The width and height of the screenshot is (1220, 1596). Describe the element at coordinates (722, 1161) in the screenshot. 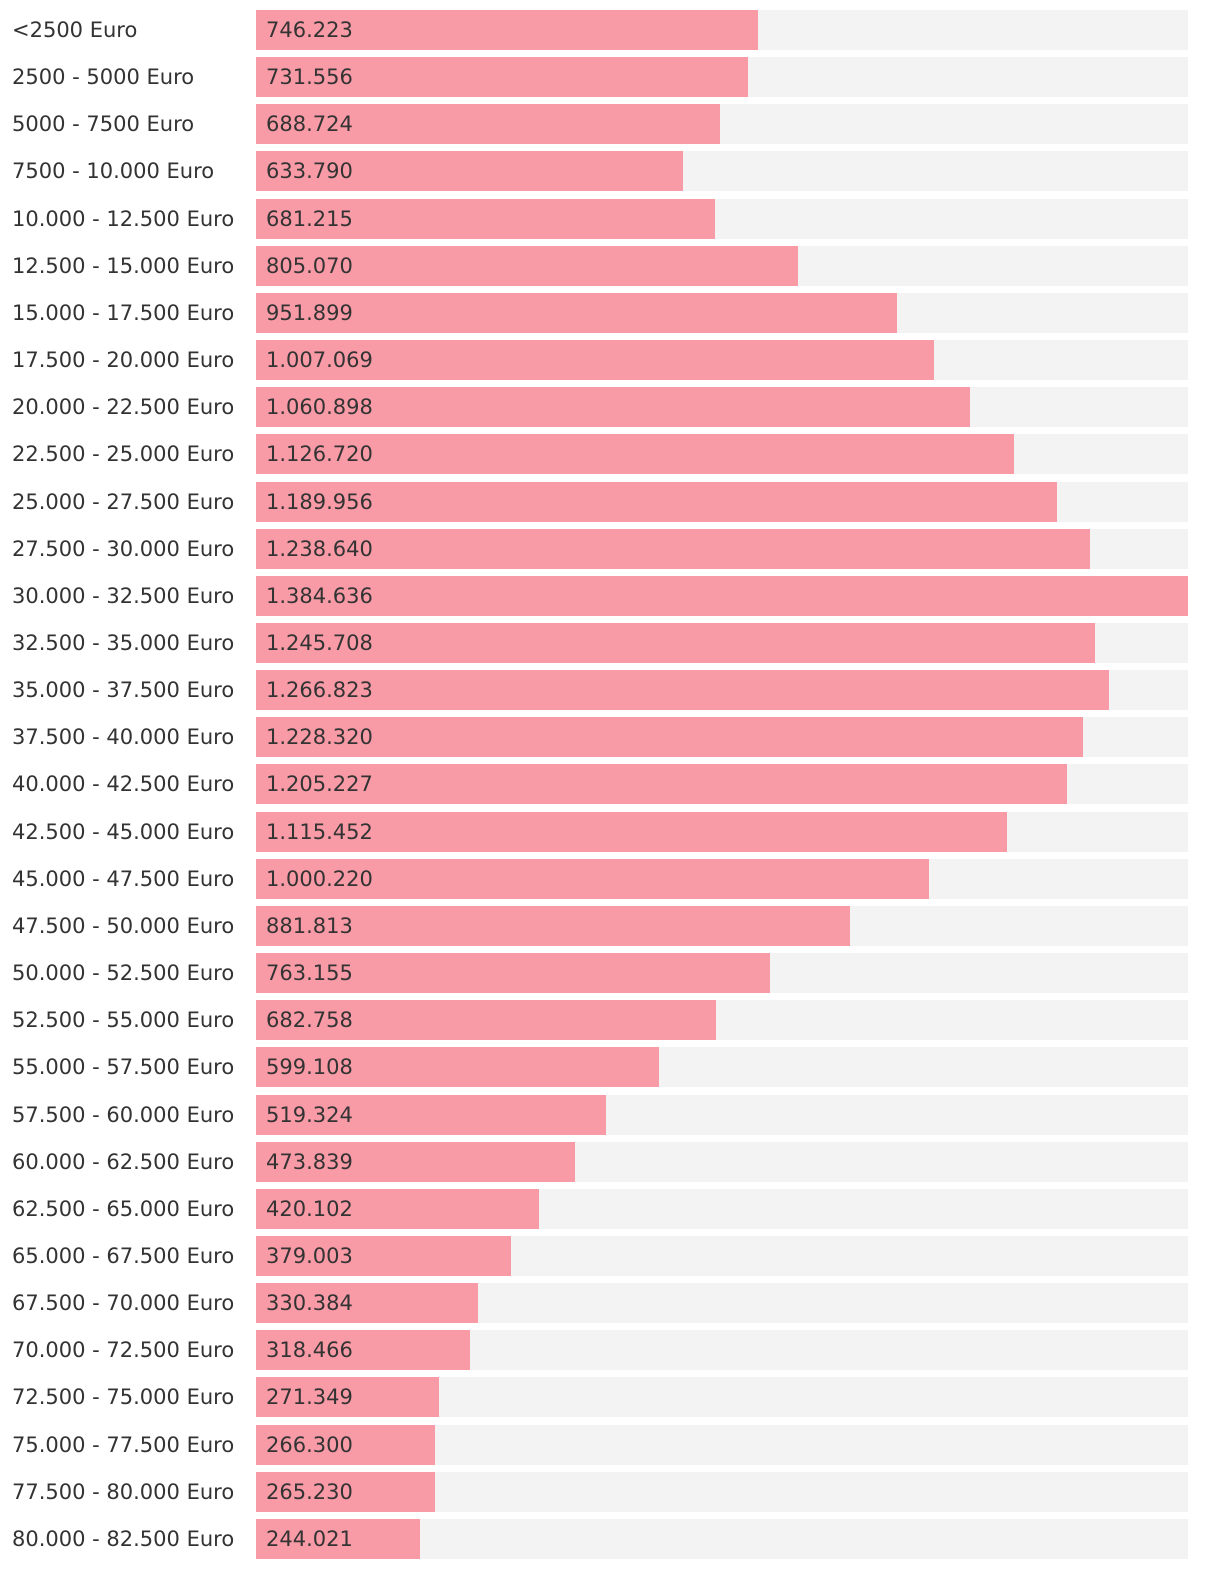

I see `bar-track: 473.839` at that location.